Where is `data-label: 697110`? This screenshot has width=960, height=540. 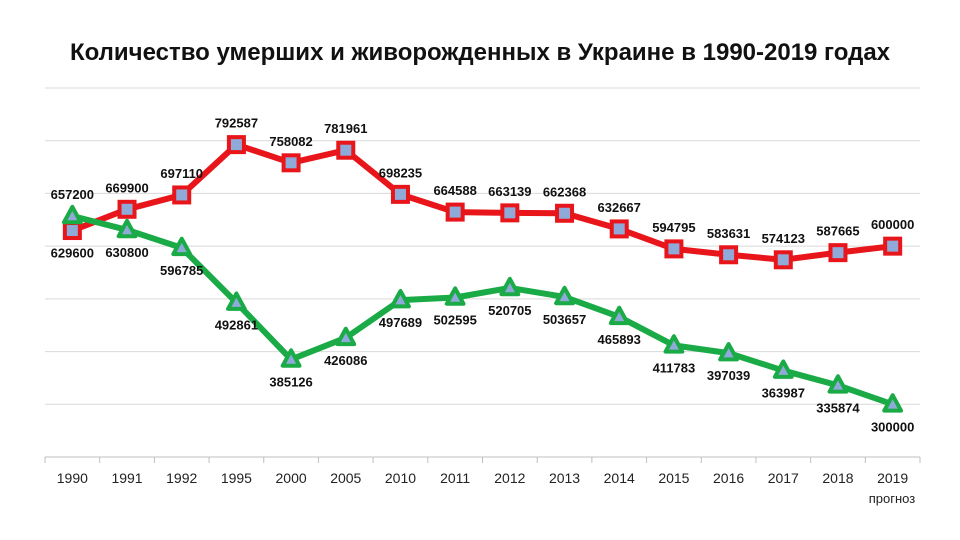 data-label: 697110 is located at coordinates (181, 173).